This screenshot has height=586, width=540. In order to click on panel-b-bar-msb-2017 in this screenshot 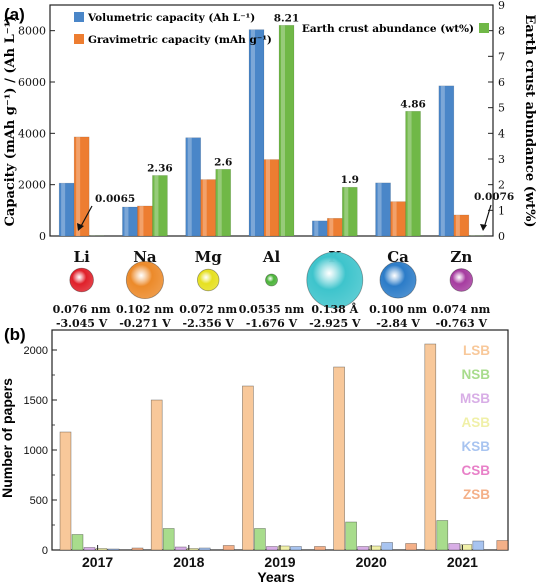, I will do `click(89, 549)`.